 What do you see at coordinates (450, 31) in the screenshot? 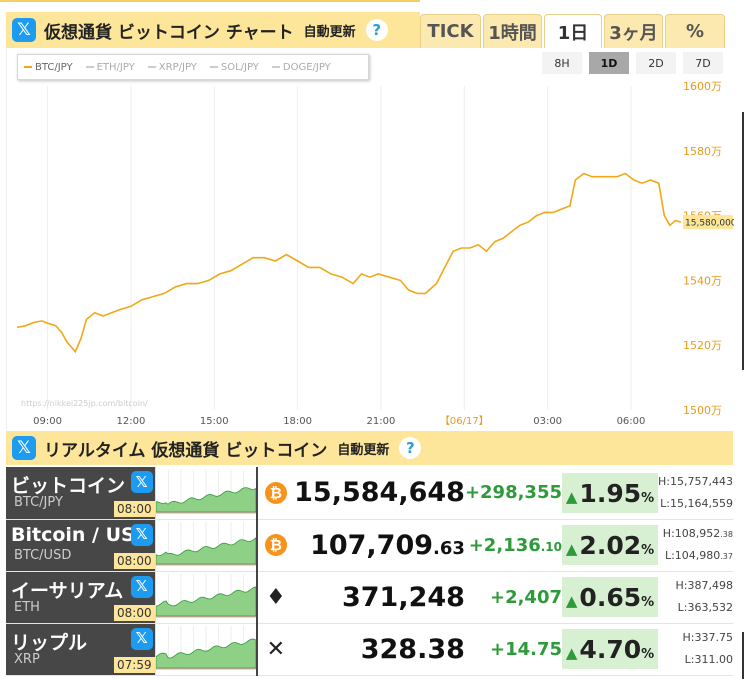
I see `tab-0: TICK` at bounding box center [450, 31].